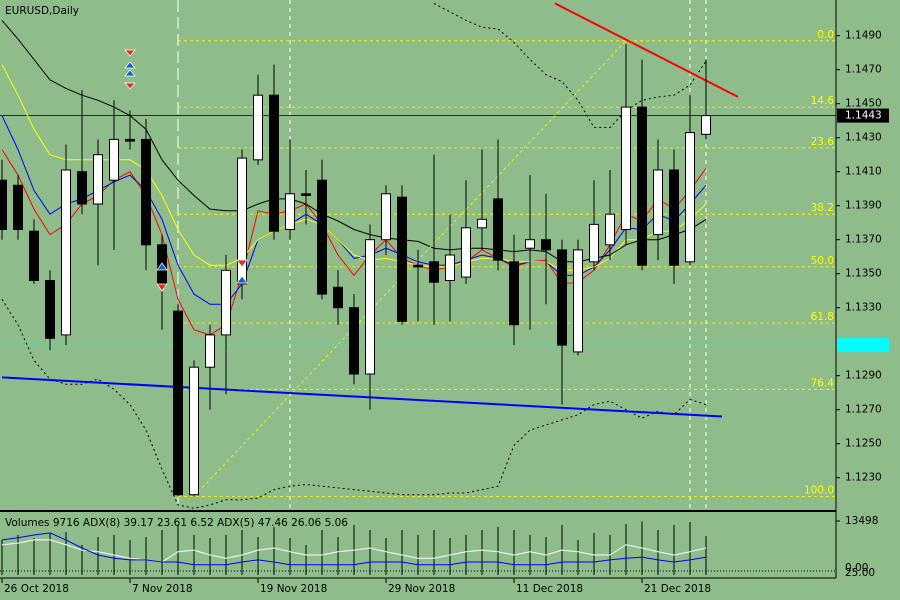  I want to click on x-tick-label: 29 Nov 2018, so click(421, 589).